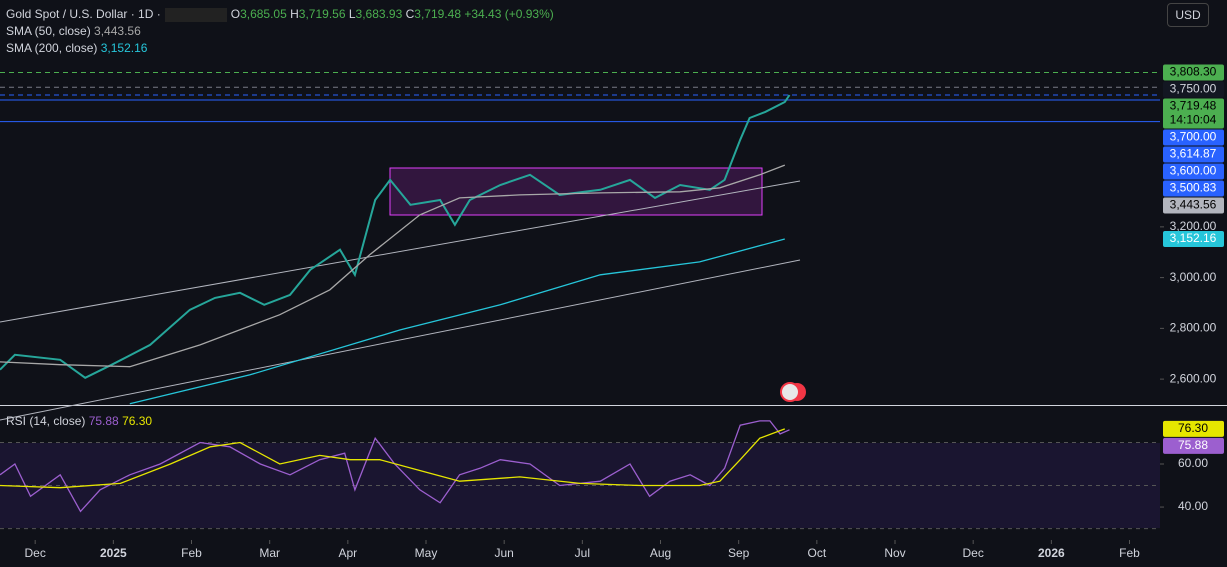 This screenshot has width=1227, height=567. What do you see at coordinates (793, 392) in the screenshot?
I see `flag-icon` at bounding box center [793, 392].